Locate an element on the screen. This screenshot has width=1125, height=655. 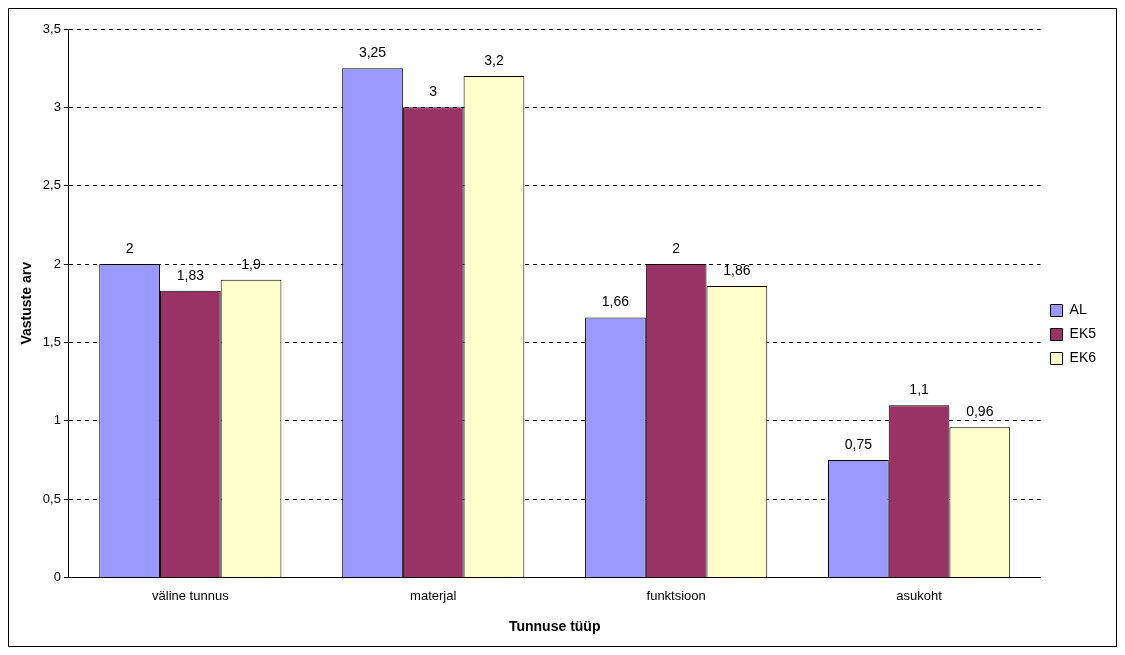
data-label: 3,2 is located at coordinates (494, 59).